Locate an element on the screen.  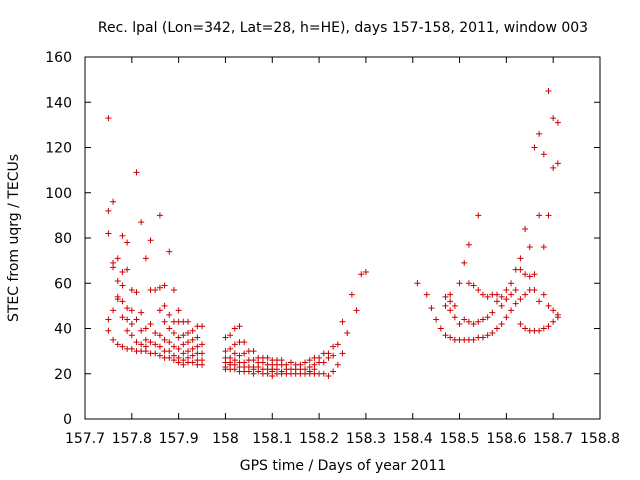
y-tick-label: 60 is located at coordinates (63, 284).